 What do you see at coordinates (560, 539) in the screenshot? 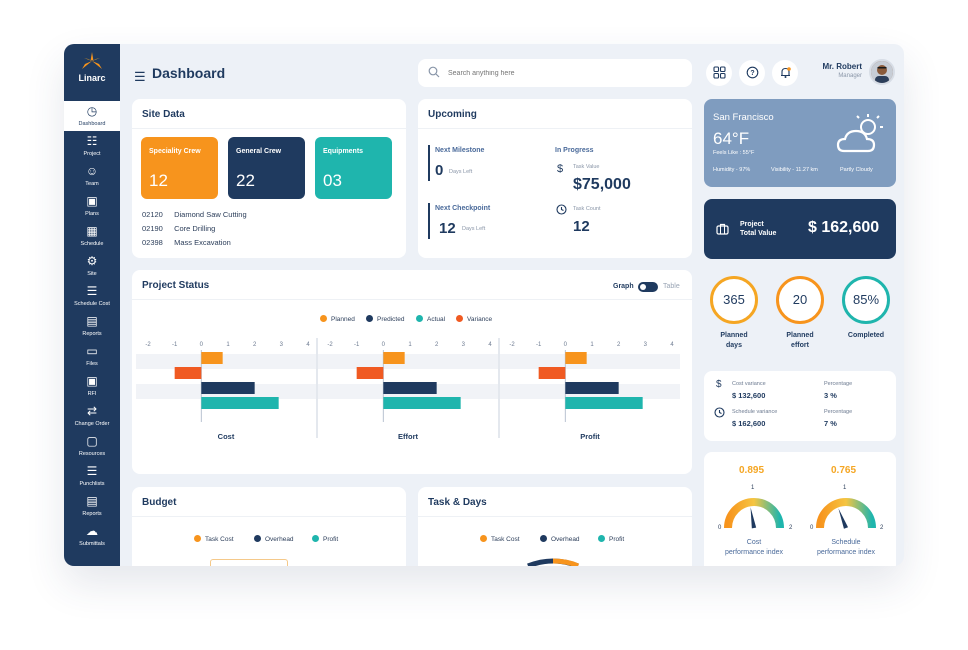
I see `legend-item-overhead: Overhead` at bounding box center [560, 539].